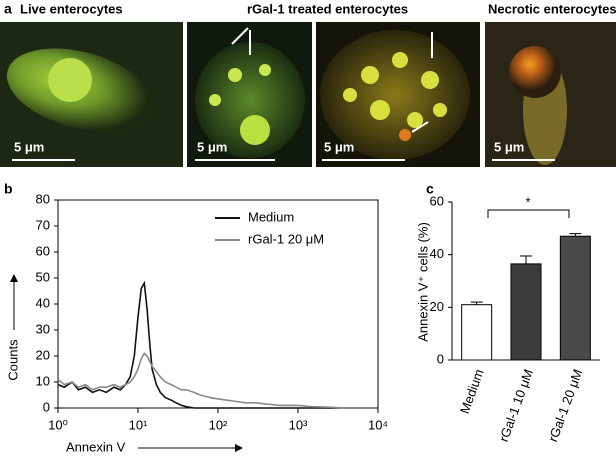 The image size is (616, 464). I want to click on y-tick-label: 70, so click(43, 224).